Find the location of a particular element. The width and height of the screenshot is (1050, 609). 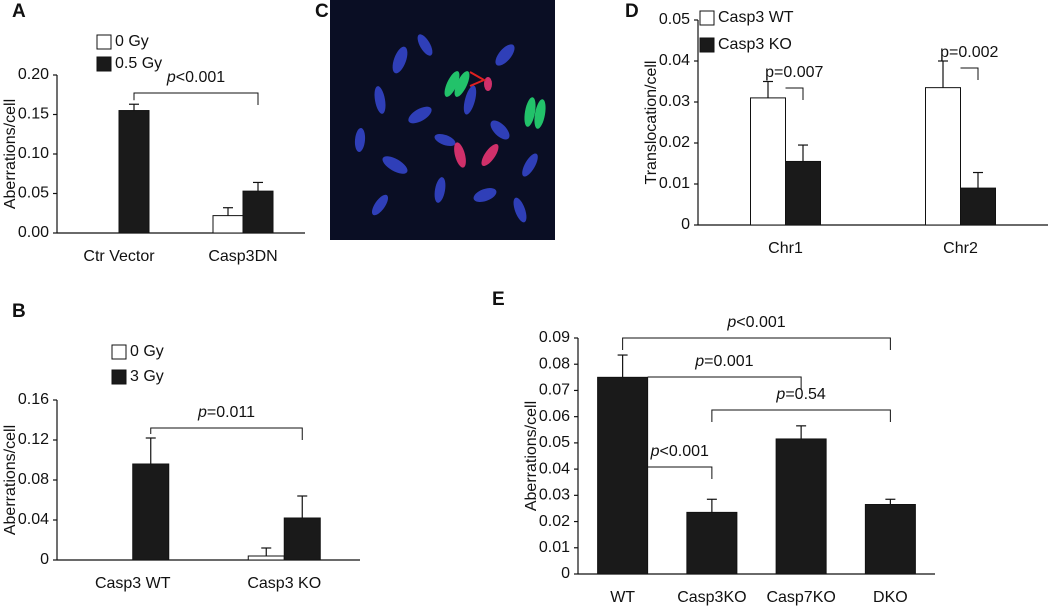

micrograph is located at coordinates (442, 120).